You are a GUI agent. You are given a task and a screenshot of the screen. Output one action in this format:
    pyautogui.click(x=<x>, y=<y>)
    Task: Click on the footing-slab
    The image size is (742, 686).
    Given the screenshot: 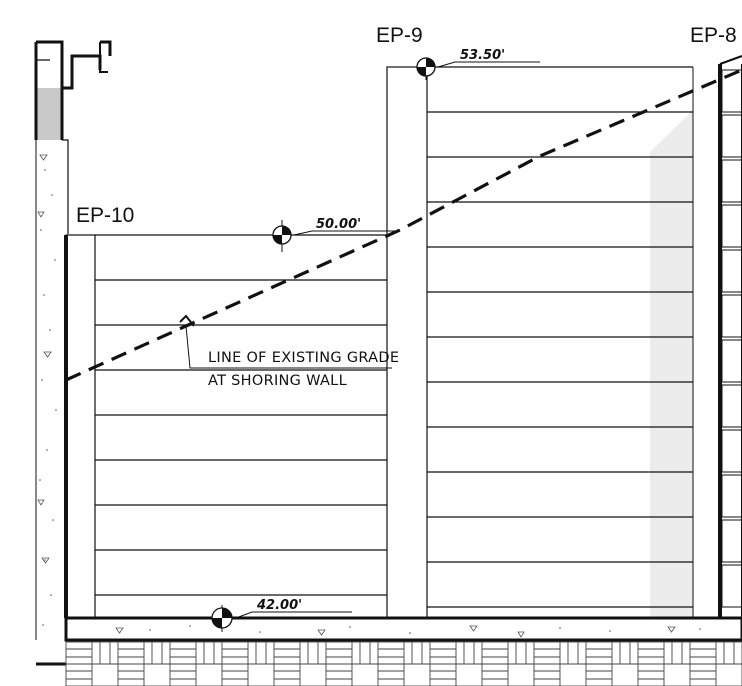 What is the action you would take?
    pyautogui.click(x=403, y=629)
    